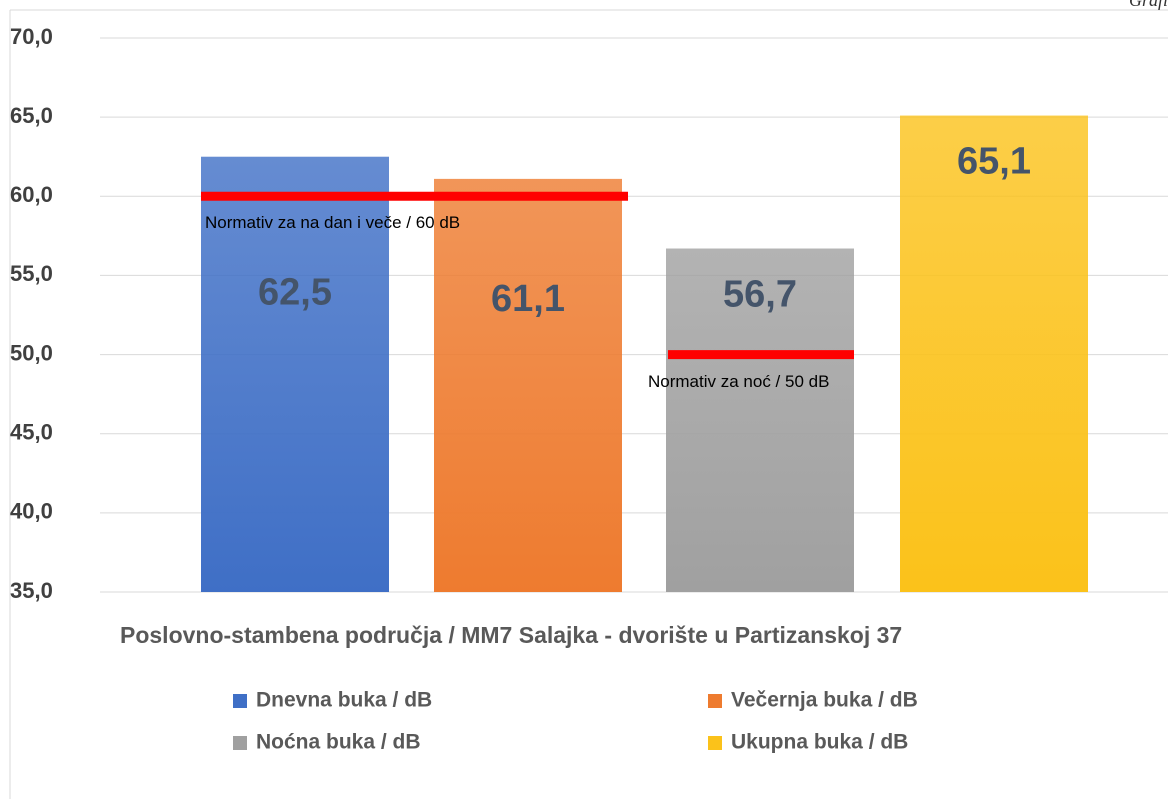 The image size is (1168, 799). I want to click on y-tick-label: 45,0, so click(31, 432).